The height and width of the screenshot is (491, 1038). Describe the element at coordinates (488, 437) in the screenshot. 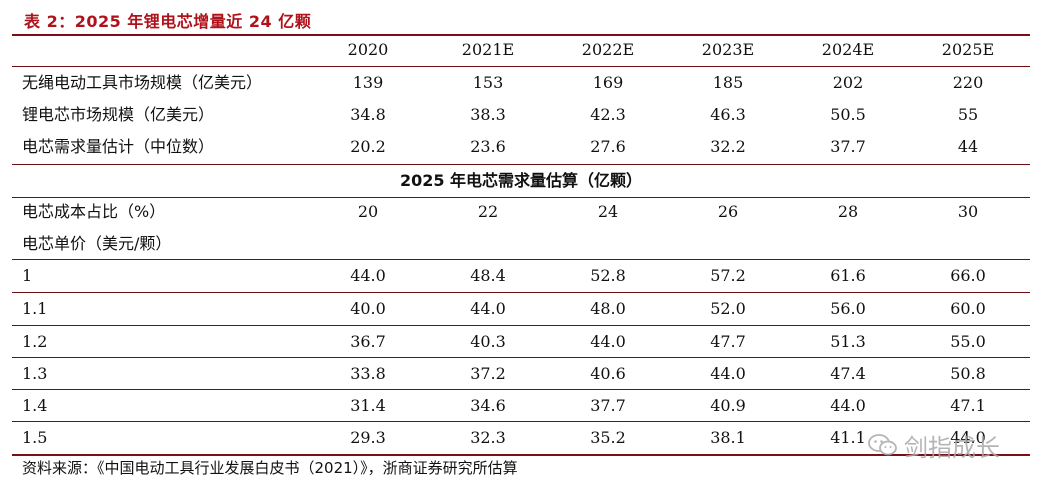

I see `table-cell: 32.3` at that location.